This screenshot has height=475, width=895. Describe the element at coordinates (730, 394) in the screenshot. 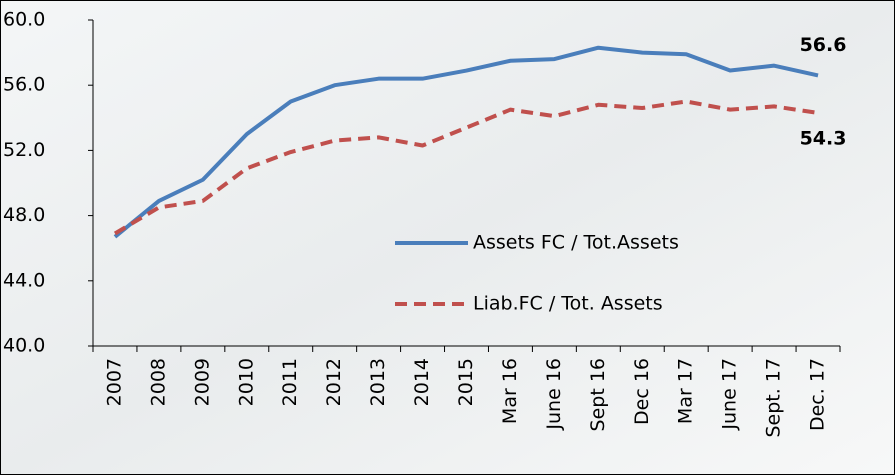

I see `x-tick-label: June 17` at that location.